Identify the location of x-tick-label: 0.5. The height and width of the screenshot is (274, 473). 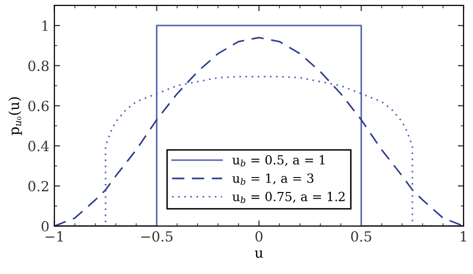
(361, 236).